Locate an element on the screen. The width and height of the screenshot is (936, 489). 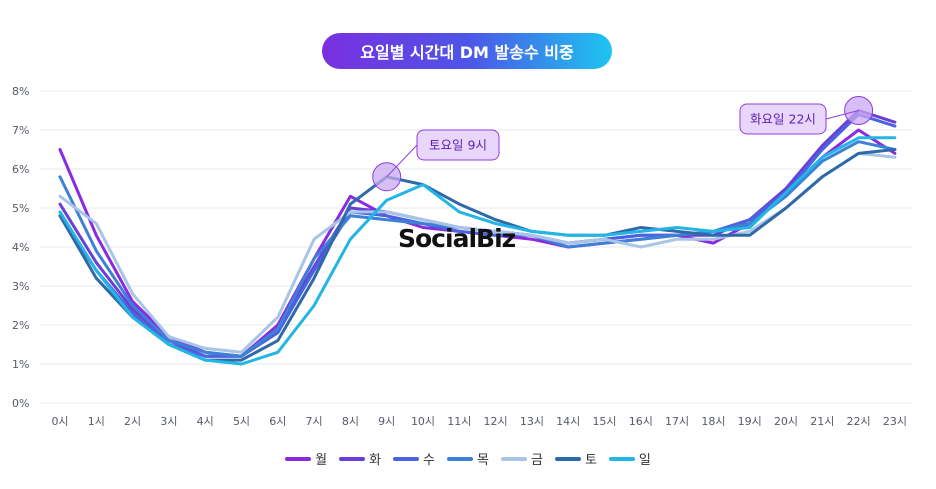
y-tick-label: 3% is located at coordinates (20, 286).